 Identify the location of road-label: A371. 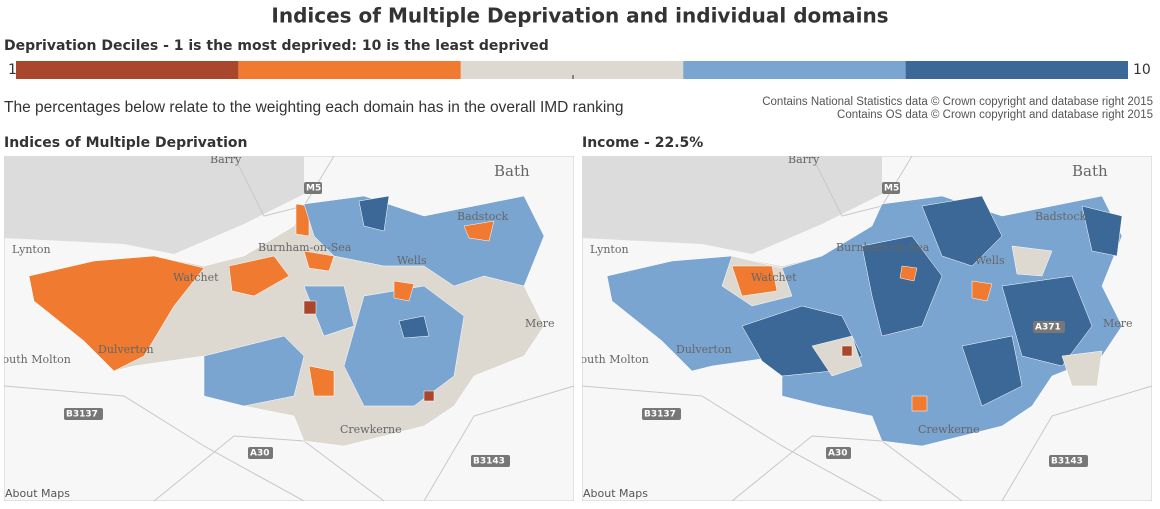
(1048, 328).